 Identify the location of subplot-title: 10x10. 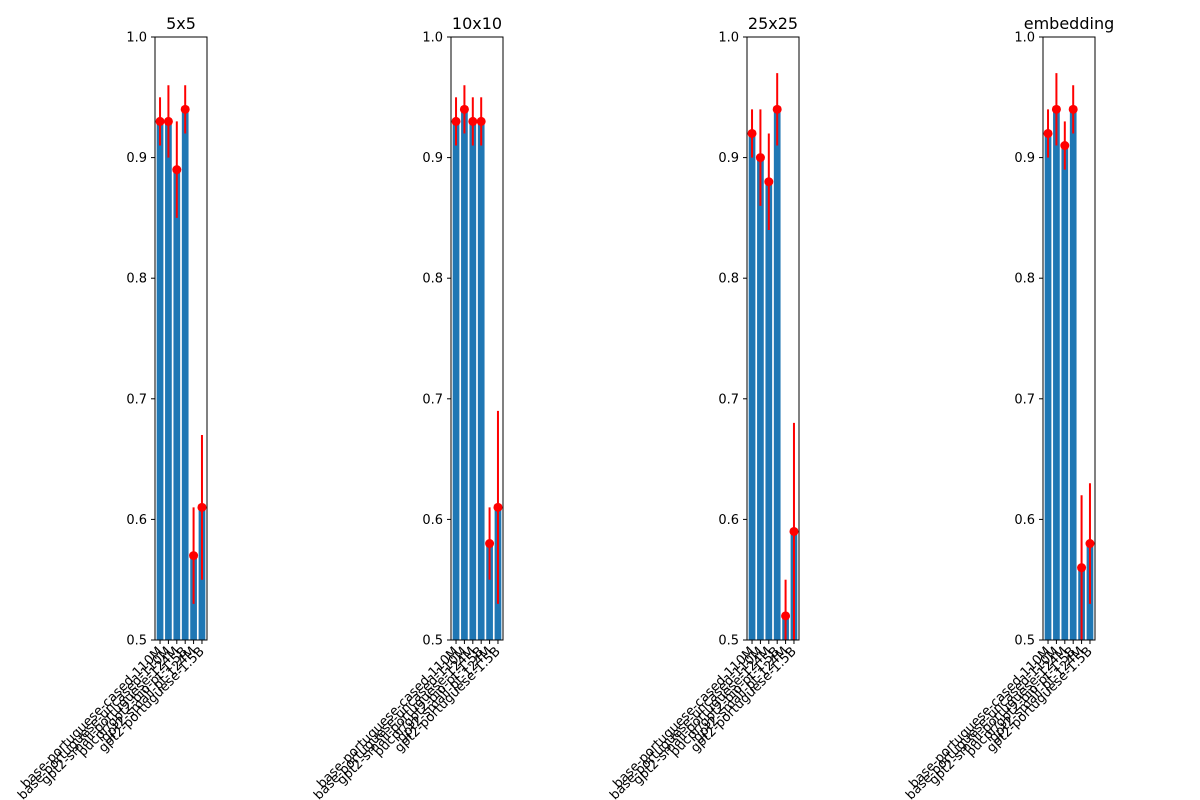
(477, 23).